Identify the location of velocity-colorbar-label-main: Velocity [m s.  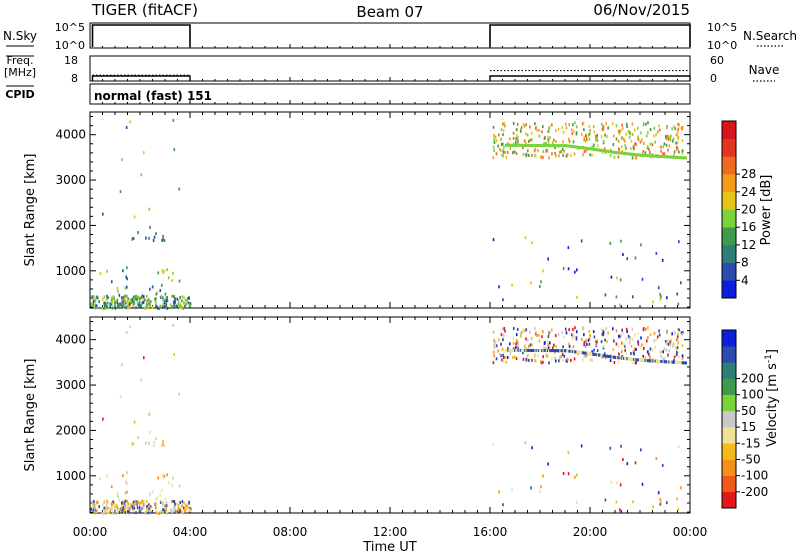
(772, 405).